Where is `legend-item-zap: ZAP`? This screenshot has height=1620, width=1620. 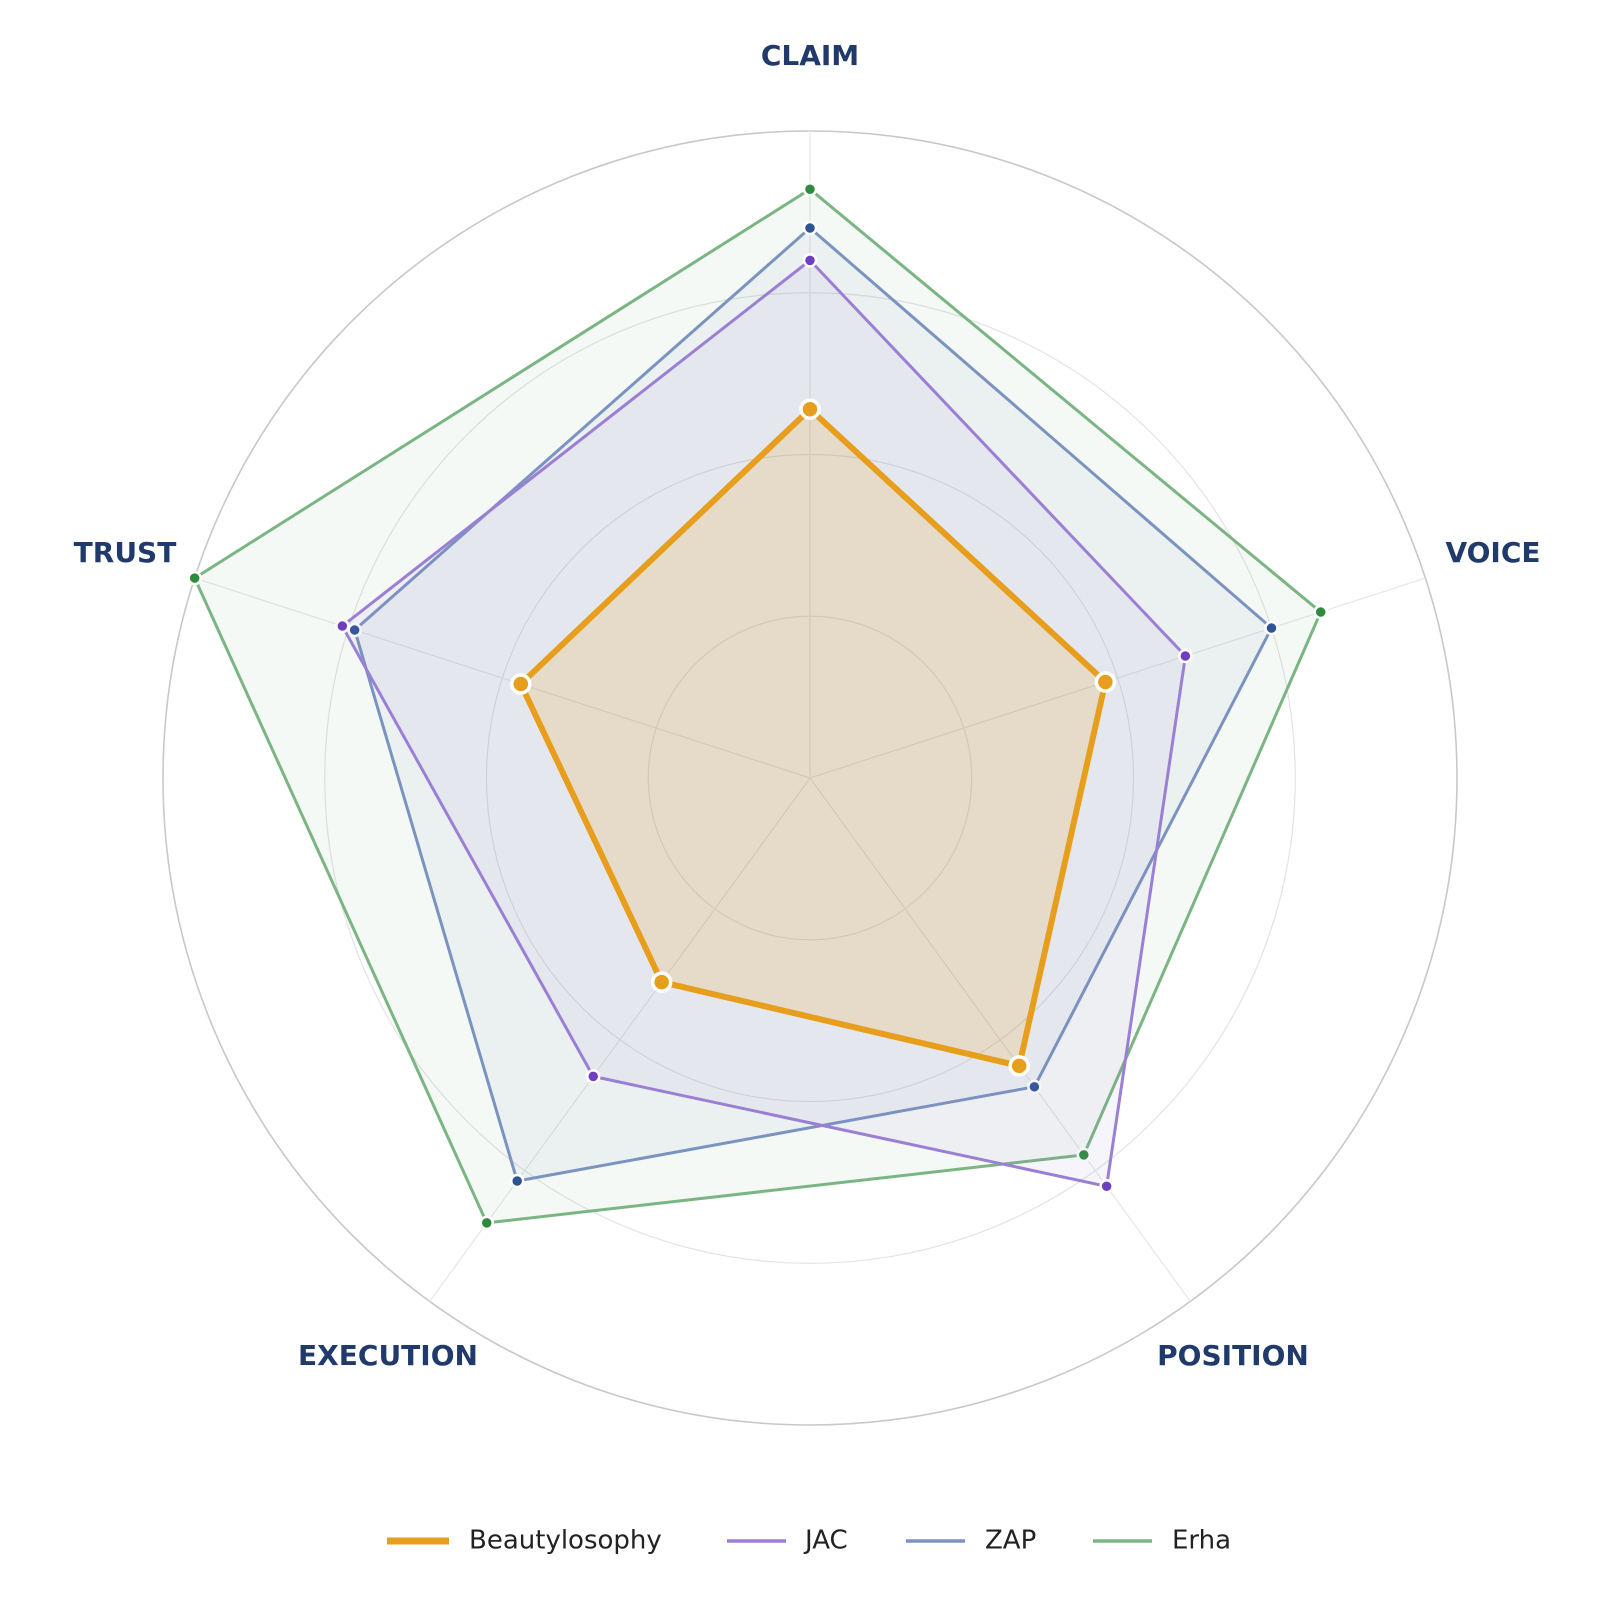 legend-item-zap: ZAP is located at coordinates (971, 1541).